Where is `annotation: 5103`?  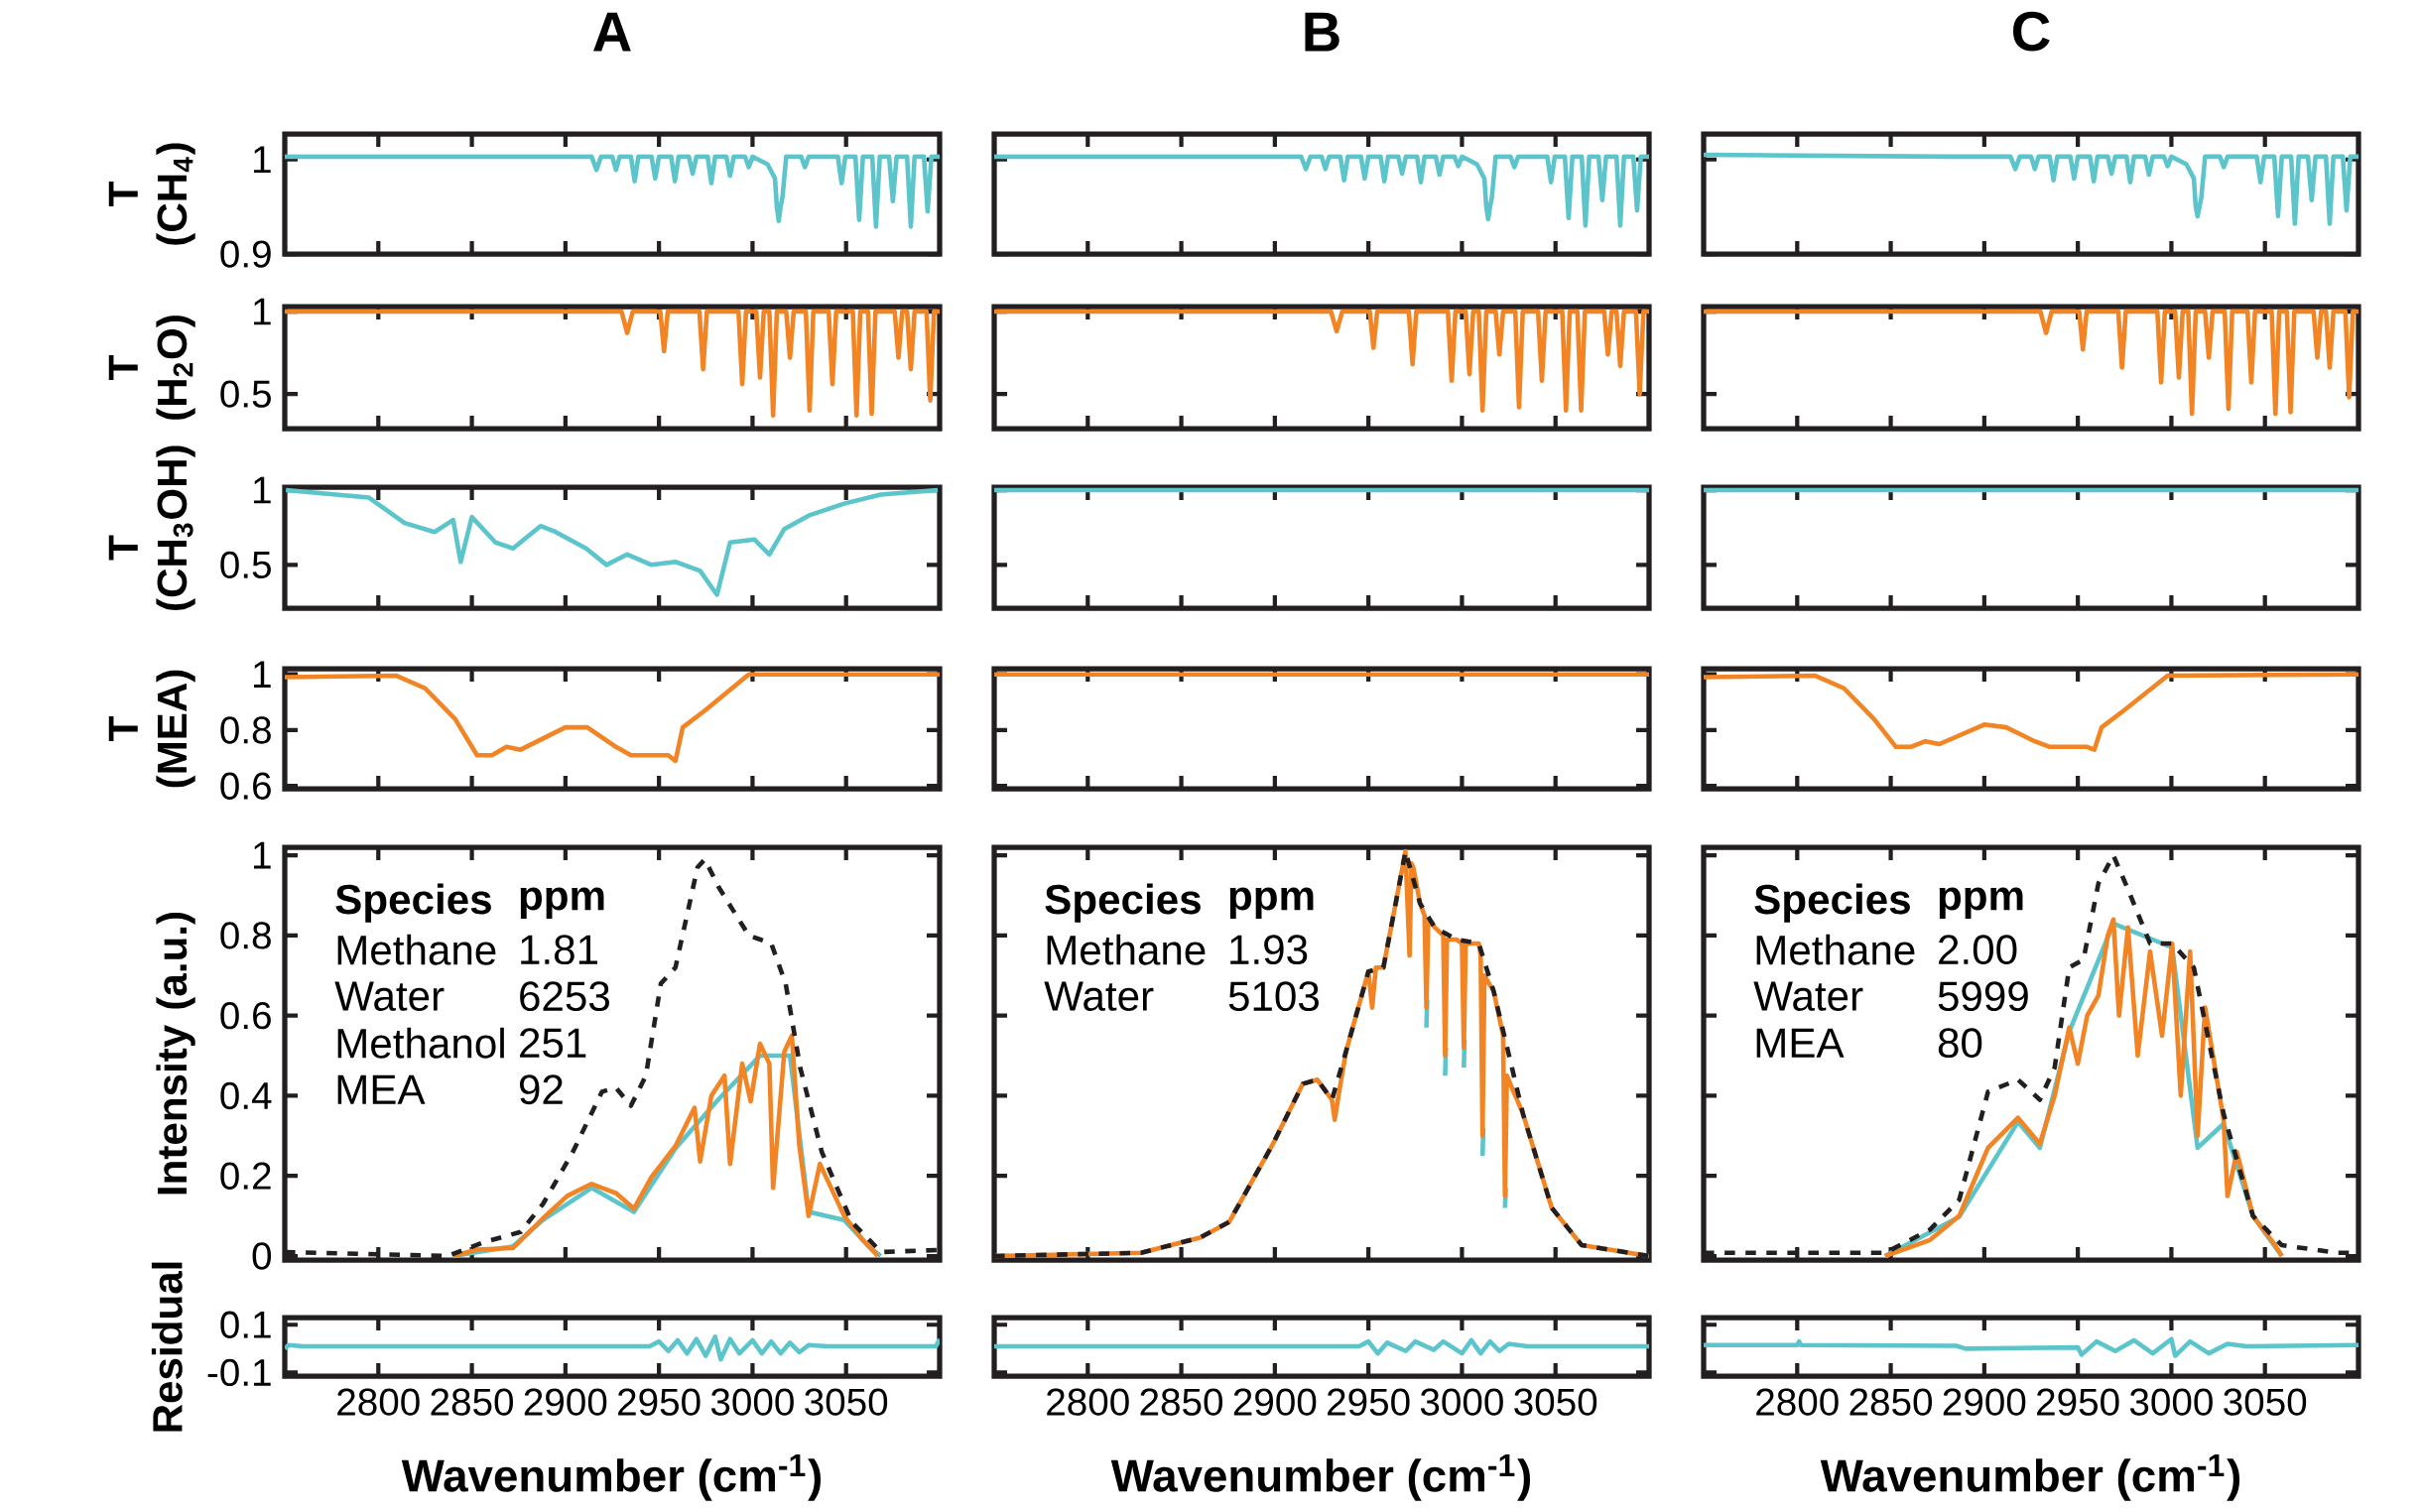 annotation: 5103 is located at coordinates (1274, 996).